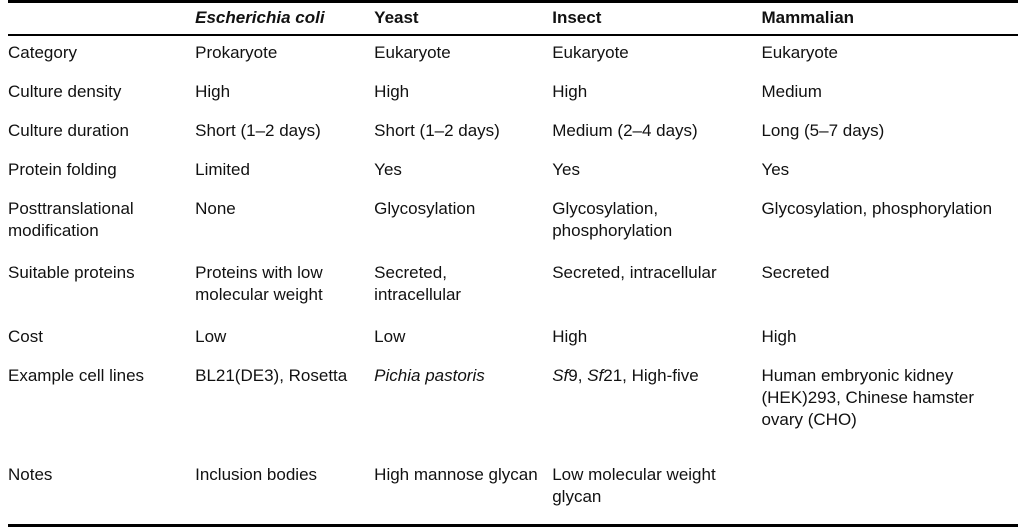  What do you see at coordinates (271, 375) in the screenshot?
I see `table-cell: BL21(DE3), Rosetta` at bounding box center [271, 375].